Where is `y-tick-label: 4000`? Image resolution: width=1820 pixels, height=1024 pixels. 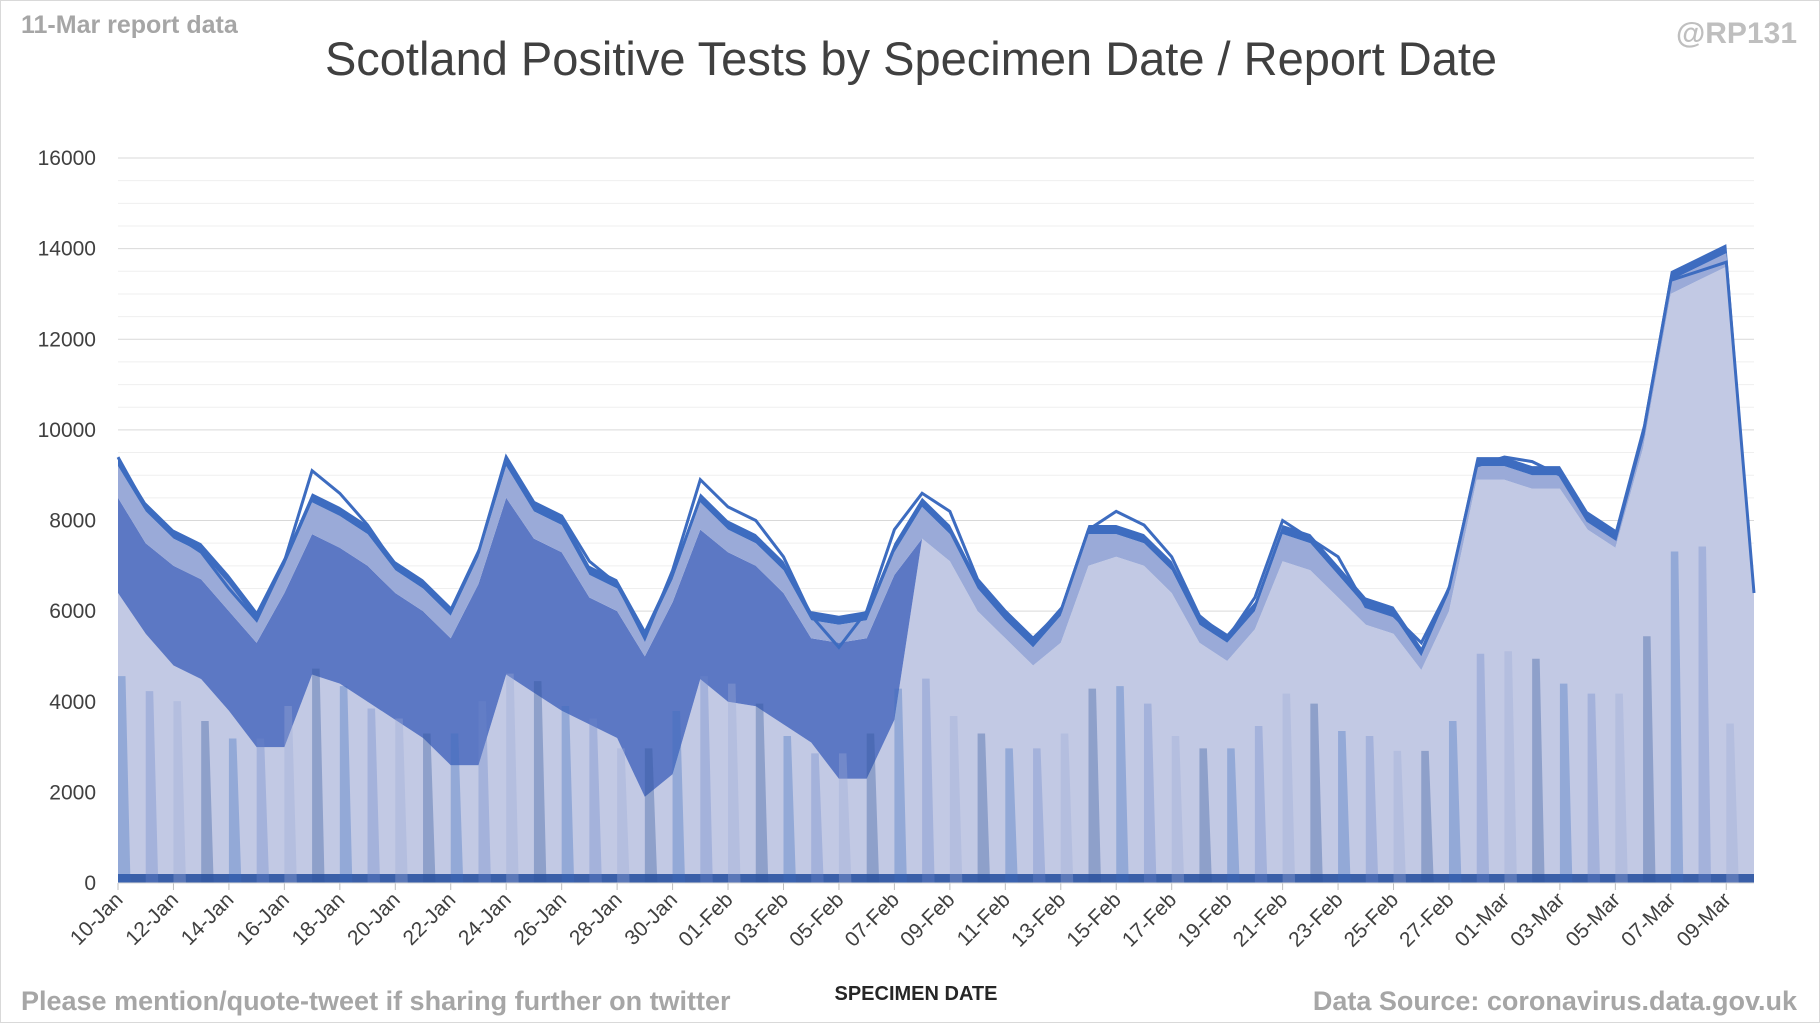
y-tick-label: 4000 is located at coordinates (72, 702).